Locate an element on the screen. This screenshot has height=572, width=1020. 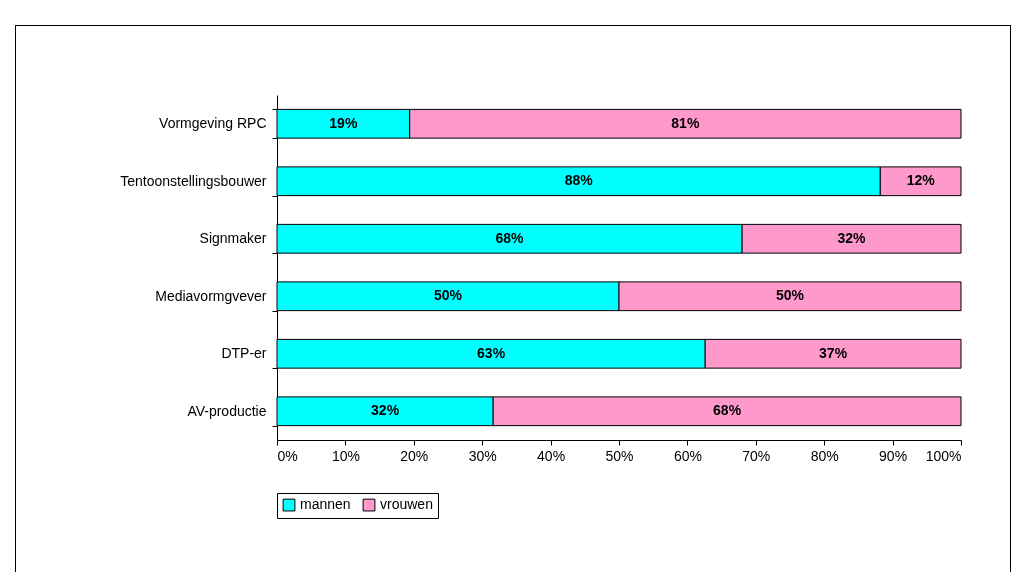
x-tick-label: 40% is located at coordinates (551, 455).